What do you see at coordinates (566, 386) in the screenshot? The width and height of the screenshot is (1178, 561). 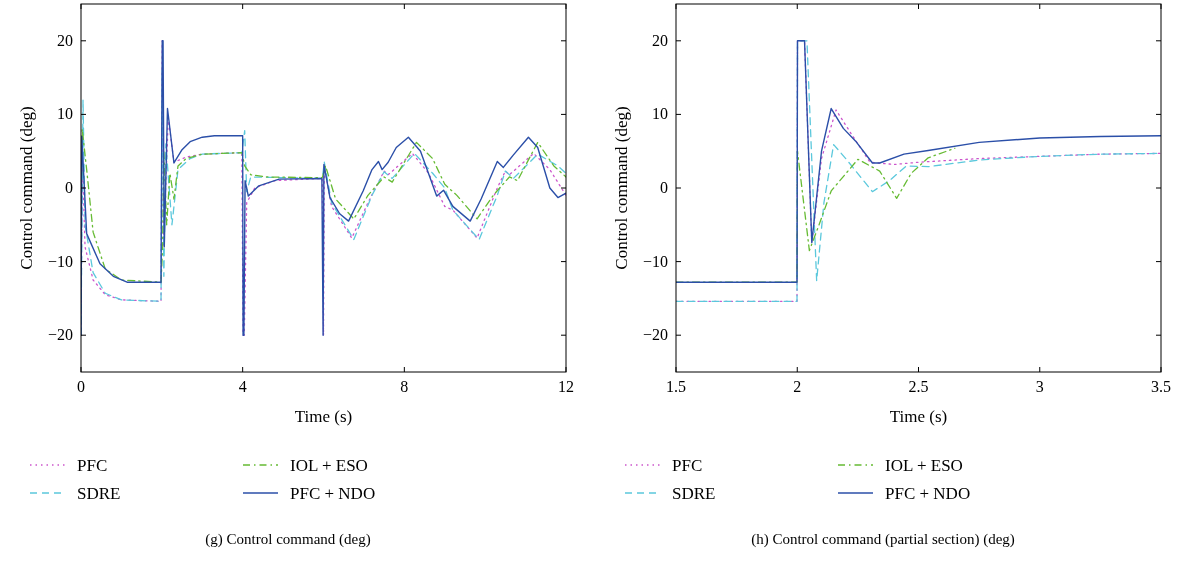 I see `x-tick-label: 12` at bounding box center [566, 386].